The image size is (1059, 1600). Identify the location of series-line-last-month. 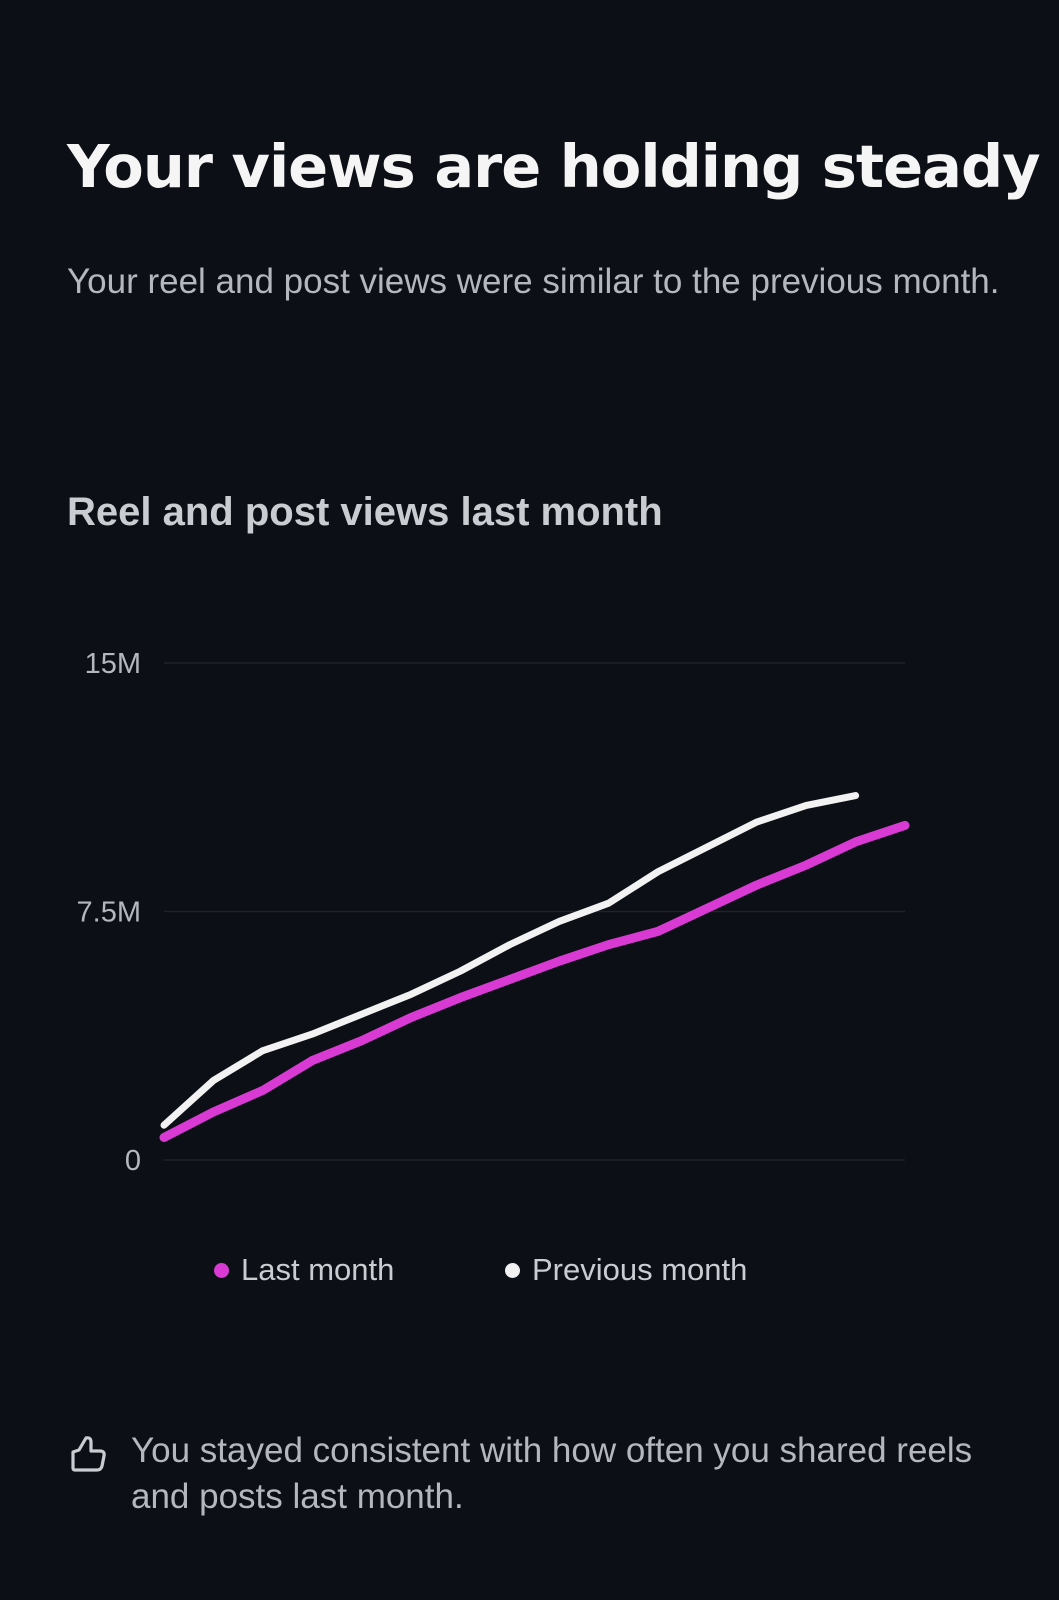
(534, 981).